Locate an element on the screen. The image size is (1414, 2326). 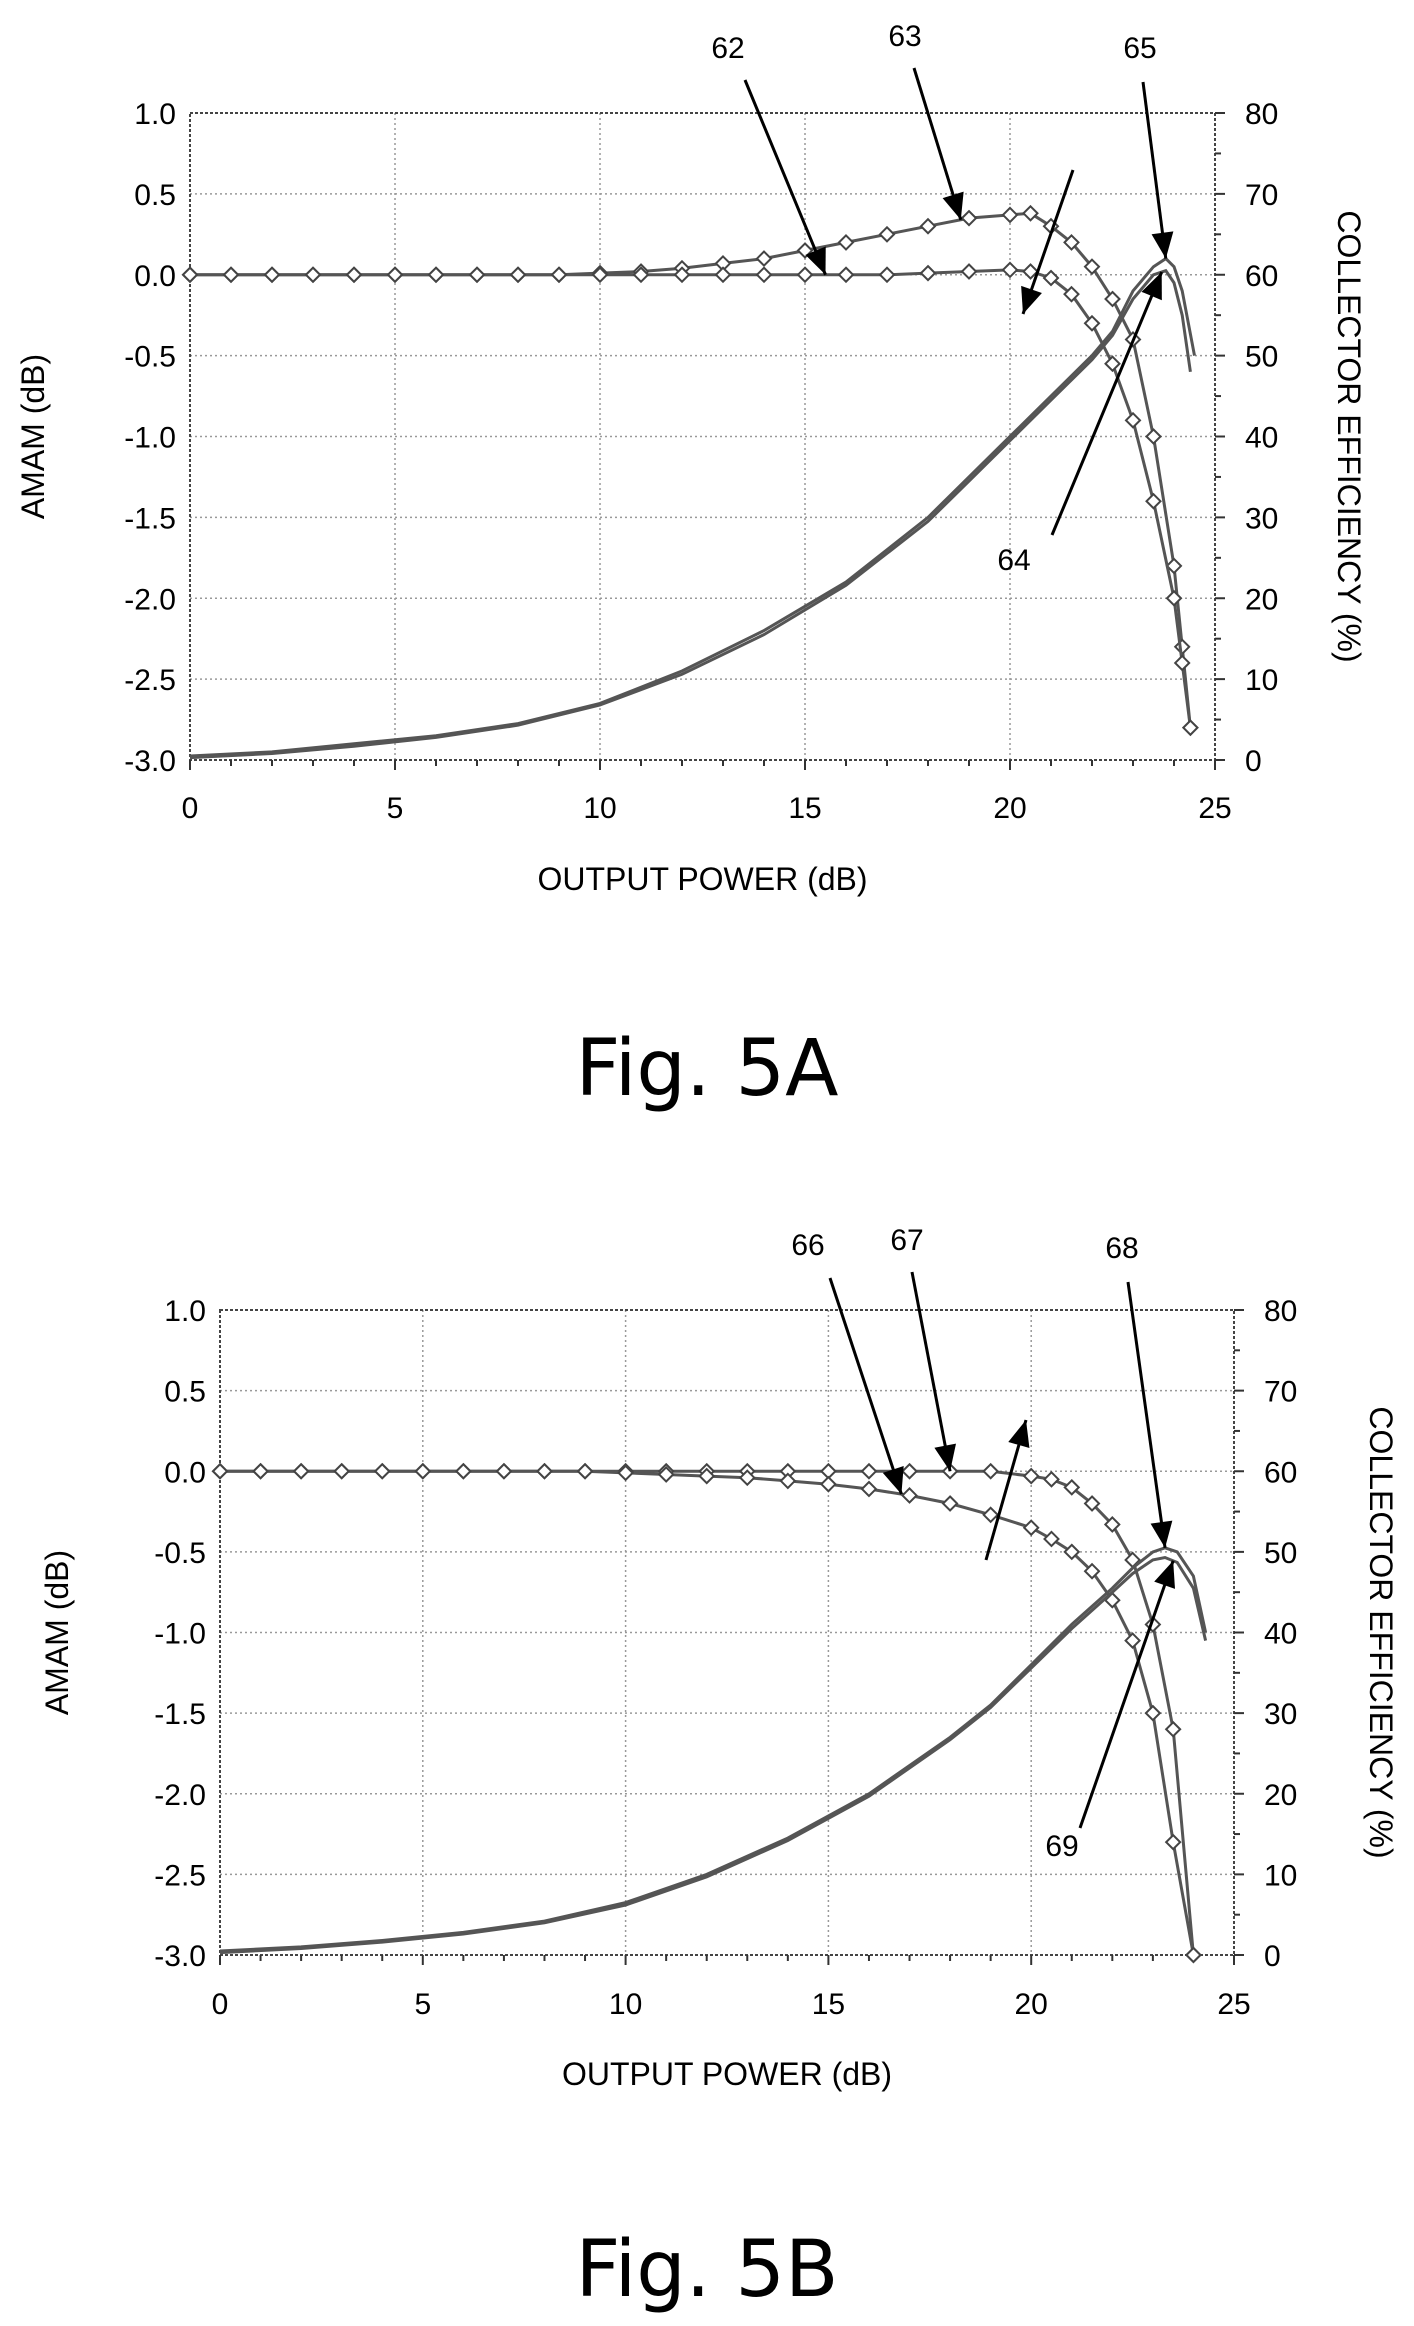
y2-tick-label: 70 is located at coordinates (1280, 1392).